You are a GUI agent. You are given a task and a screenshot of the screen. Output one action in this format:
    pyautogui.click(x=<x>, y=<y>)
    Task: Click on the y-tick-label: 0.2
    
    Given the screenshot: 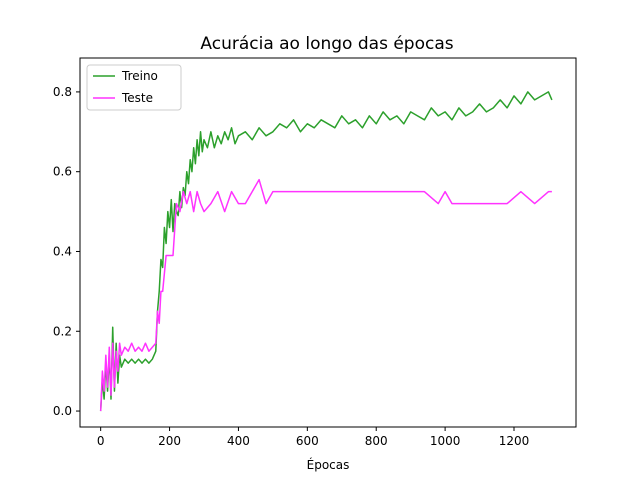 What is the action you would take?
    pyautogui.click(x=62, y=331)
    